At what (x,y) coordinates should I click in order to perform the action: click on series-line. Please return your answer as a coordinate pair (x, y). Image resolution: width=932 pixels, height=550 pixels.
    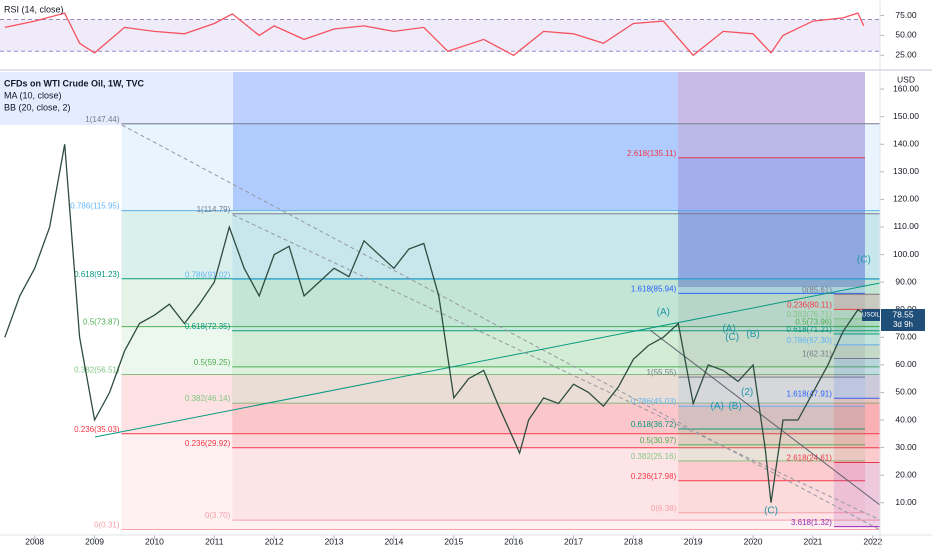
    Looking at the image, I should click on (434, 34).